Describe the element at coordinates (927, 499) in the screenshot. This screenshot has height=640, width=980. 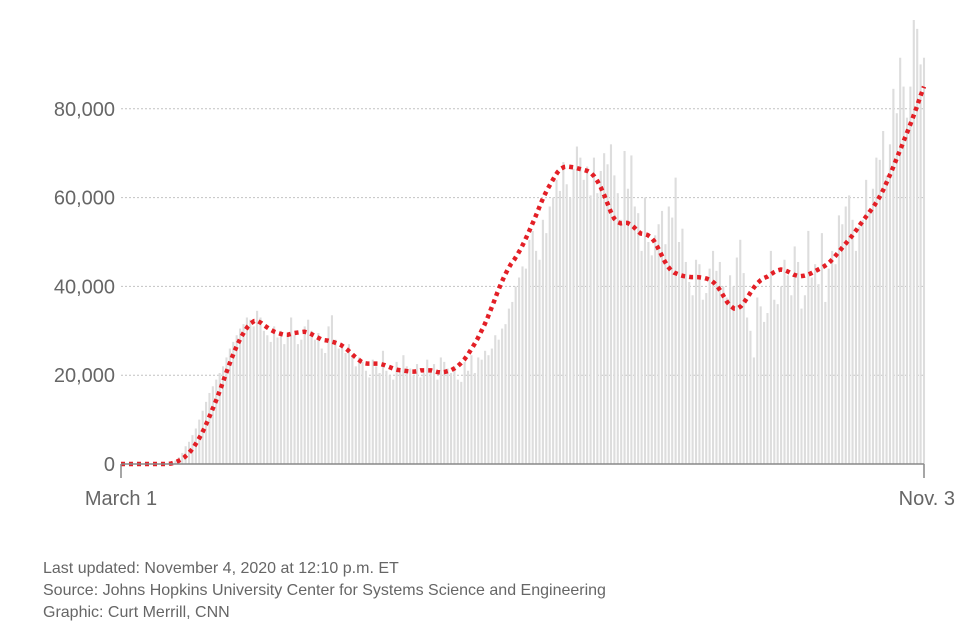
I see `x-tick-label: Nov. 3` at that location.